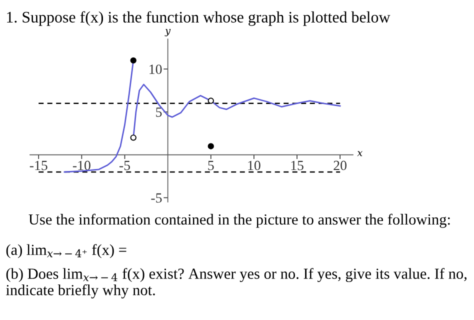 The height and width of the screenshot is (320, 474). Describe the element at coordinates (254, 165) in the screenshot. I see `x-tick-label: 10` at that location.